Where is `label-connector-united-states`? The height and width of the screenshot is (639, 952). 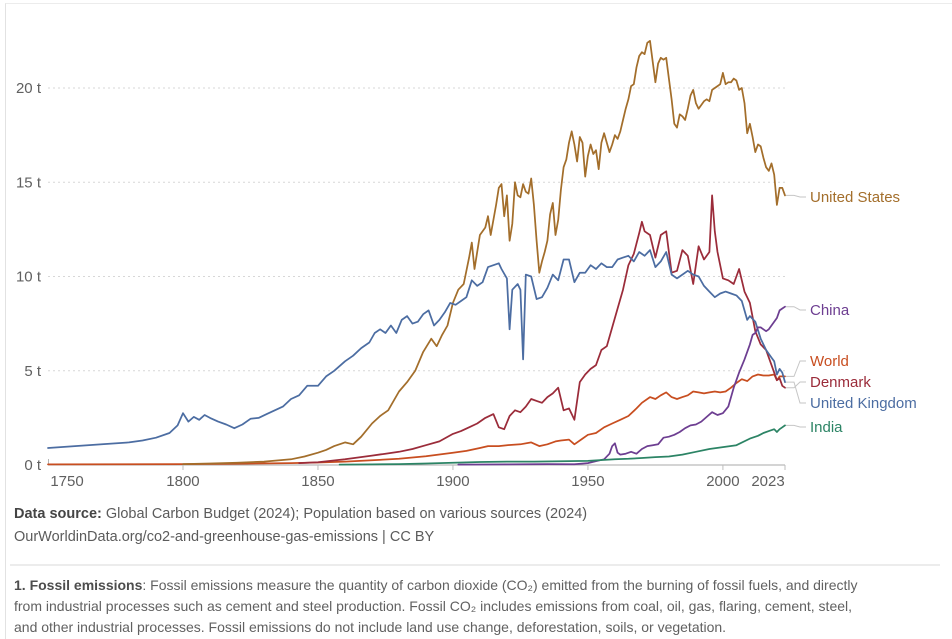
label-connector-united-states is located at coordinates (796, 196).